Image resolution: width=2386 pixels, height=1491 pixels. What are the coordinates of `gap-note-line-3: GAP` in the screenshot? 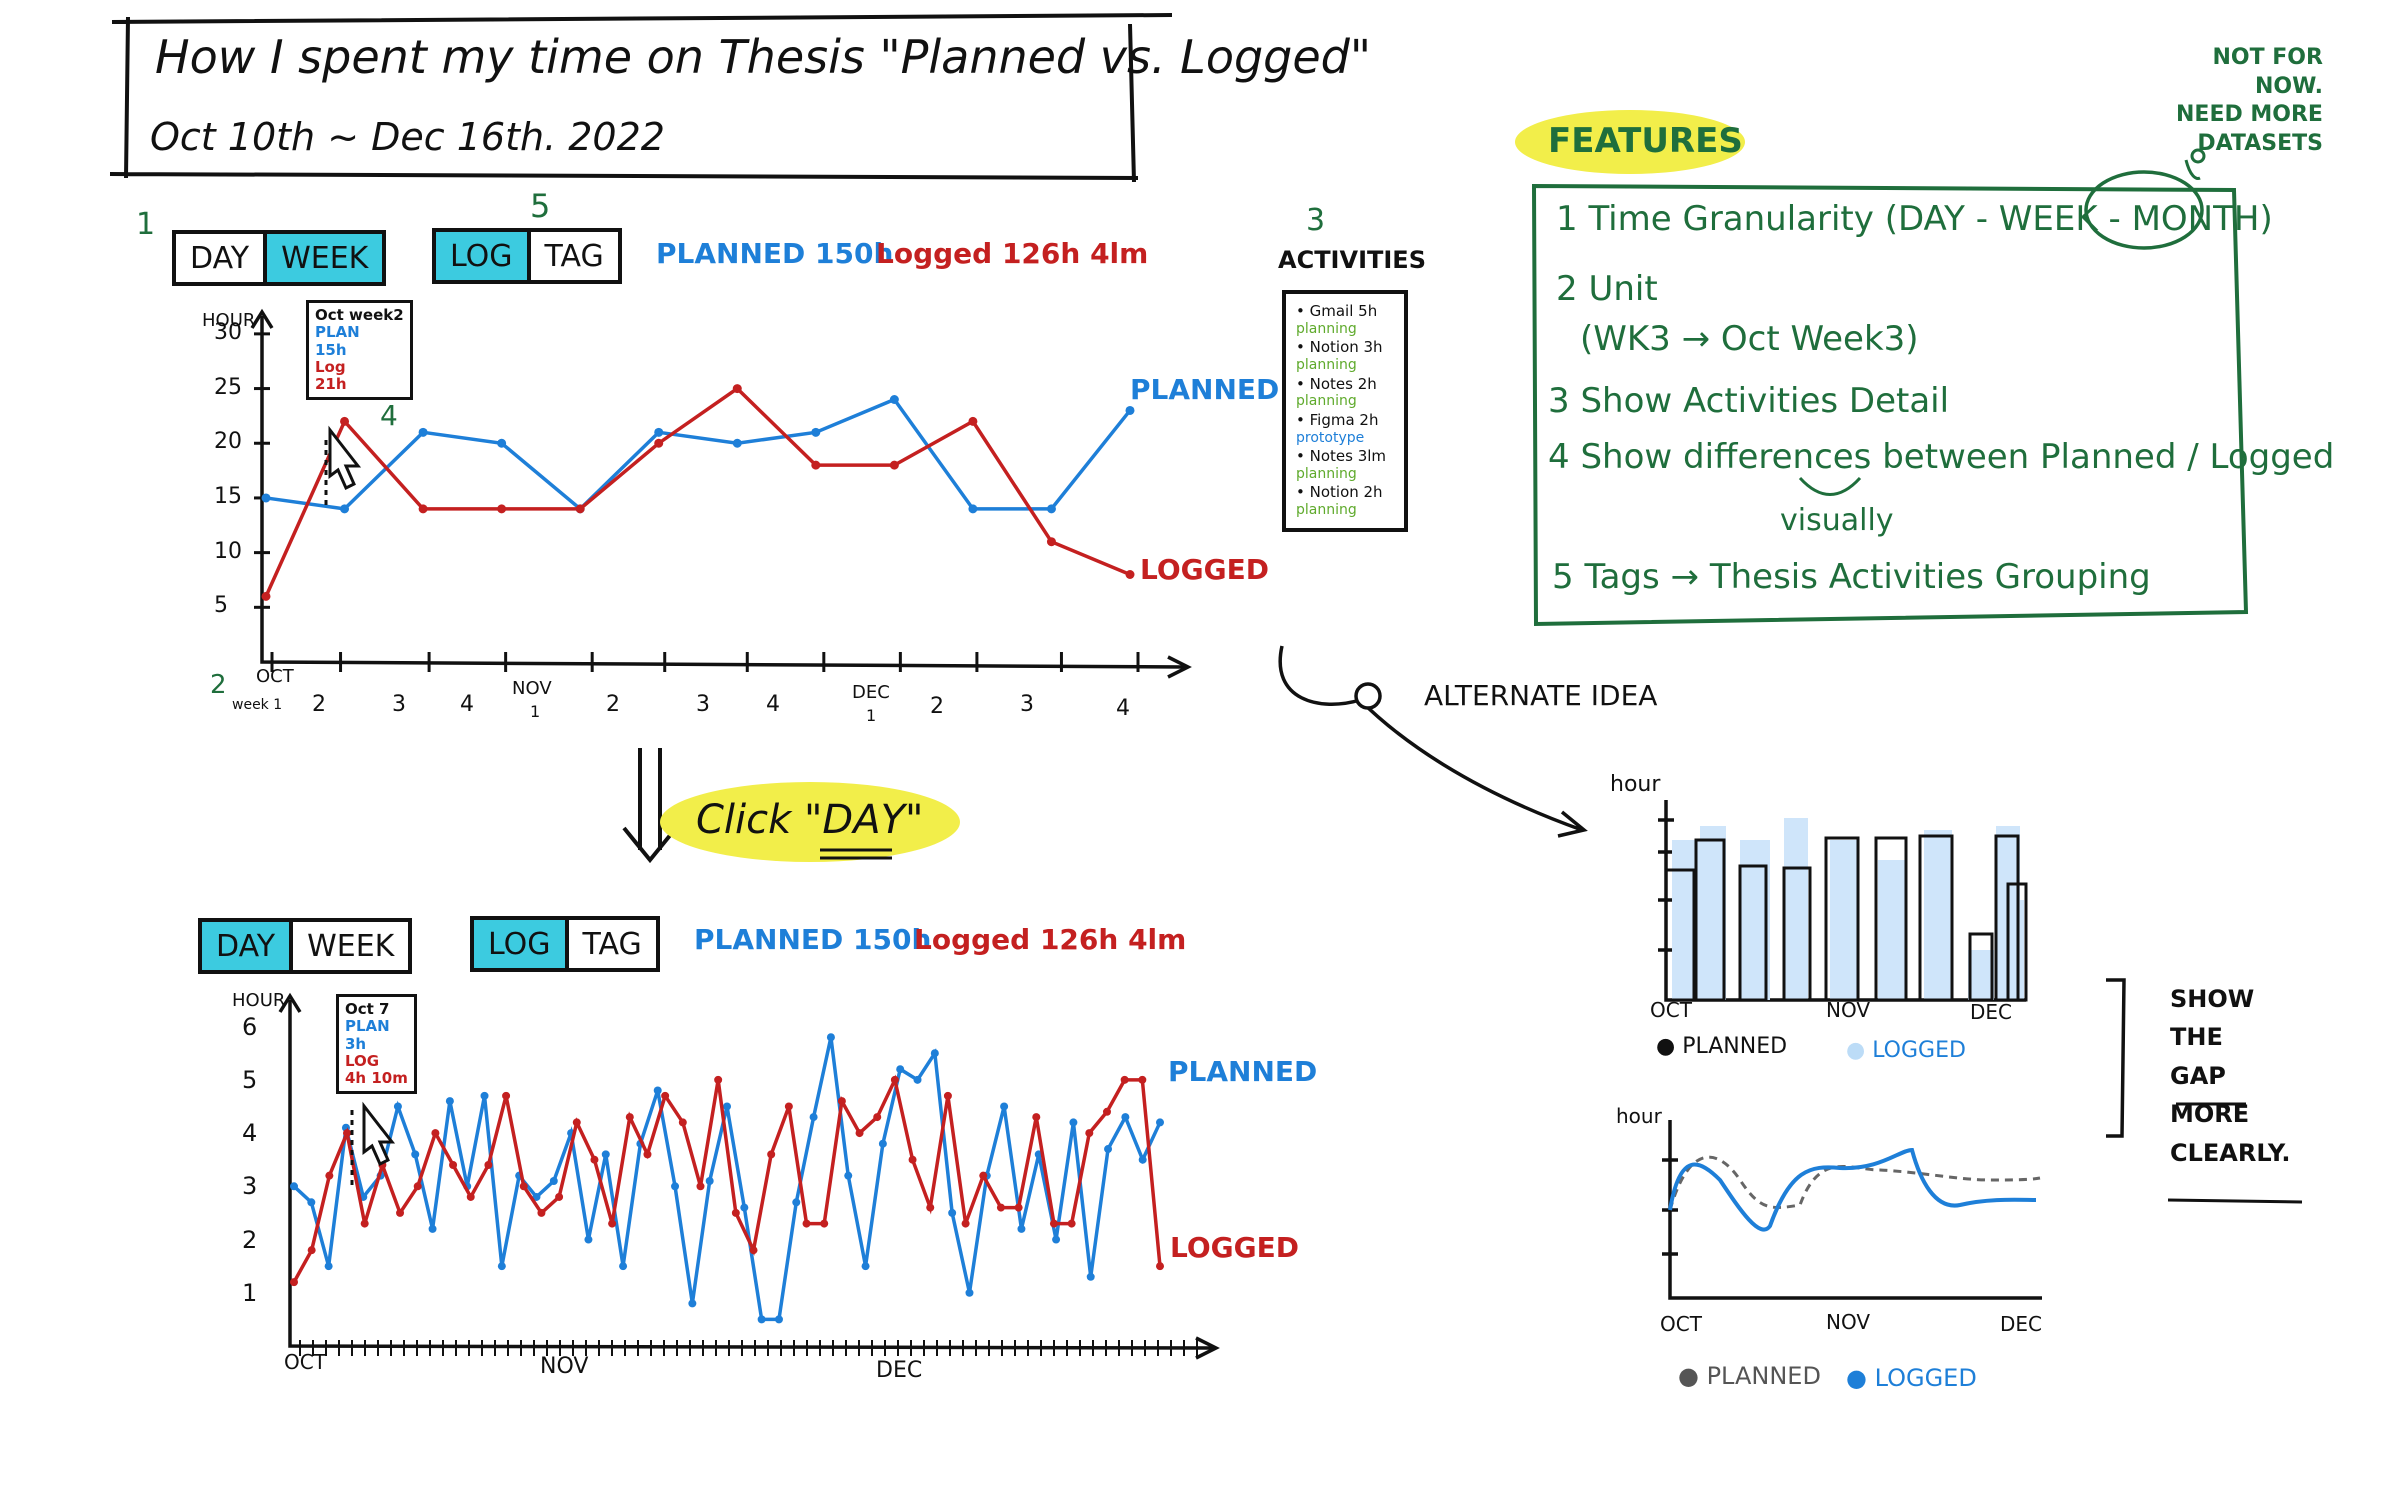 It's located at (2198, 1075).